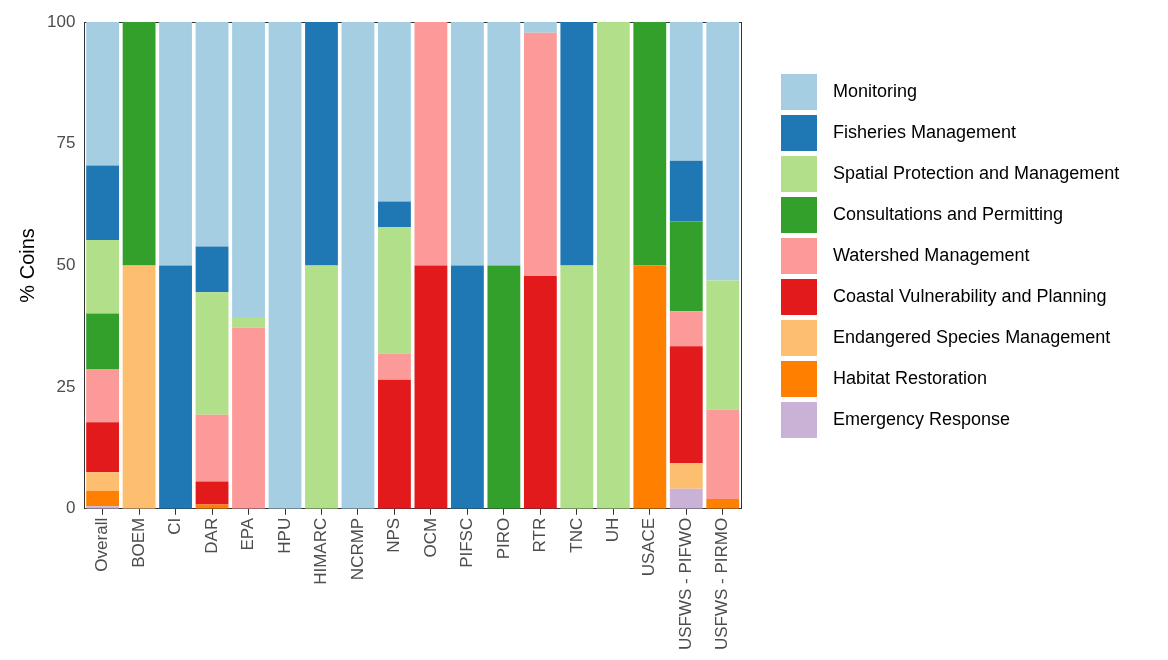 Image resolution: width=1168 pixels, height=660 pixels. What do you see at coordinates (357, 549) in the screenshot?
I see `x-tick-label: NCRMP` at bounding box center [357, 549].